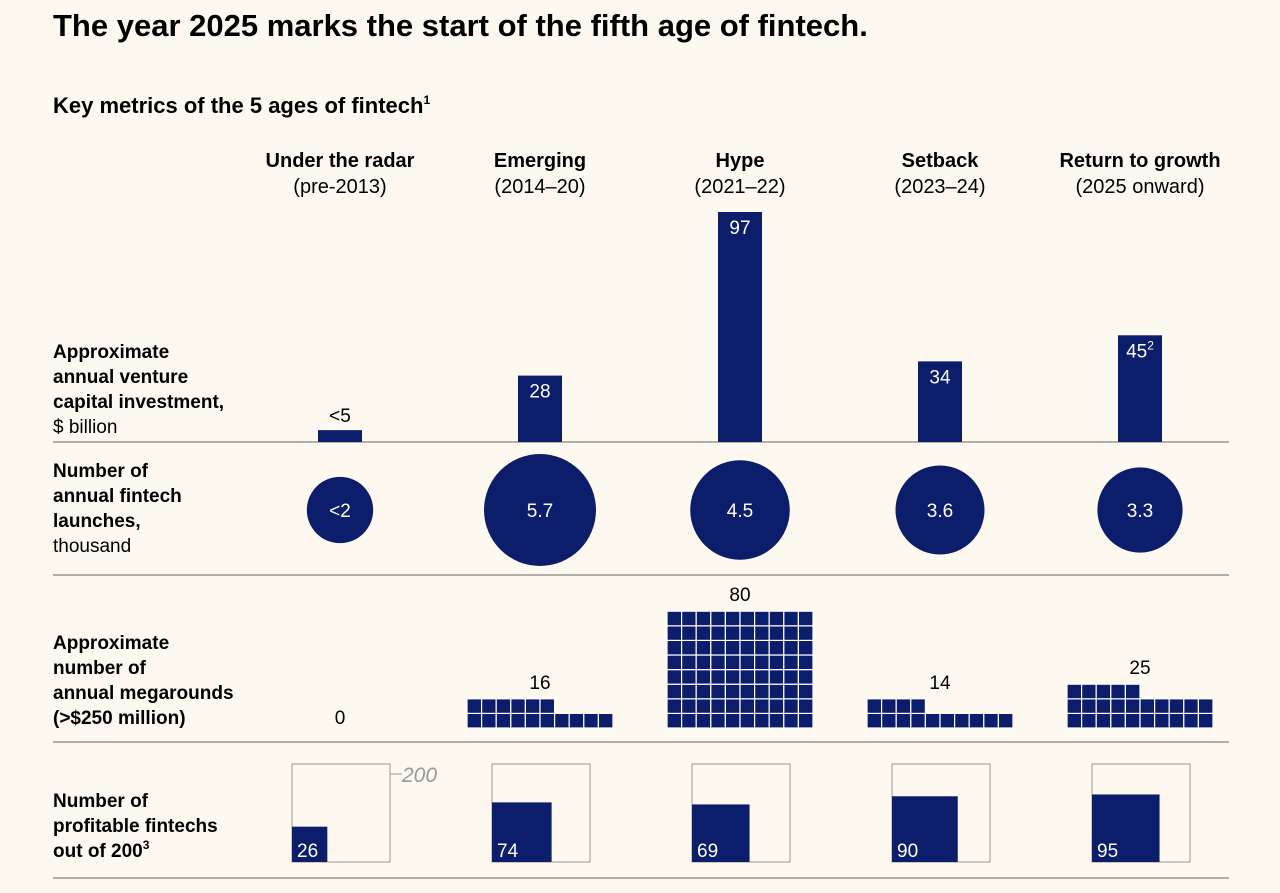 The image size is (1280, 893). I want to click on launch-bubble-setback, so click(940, 510).